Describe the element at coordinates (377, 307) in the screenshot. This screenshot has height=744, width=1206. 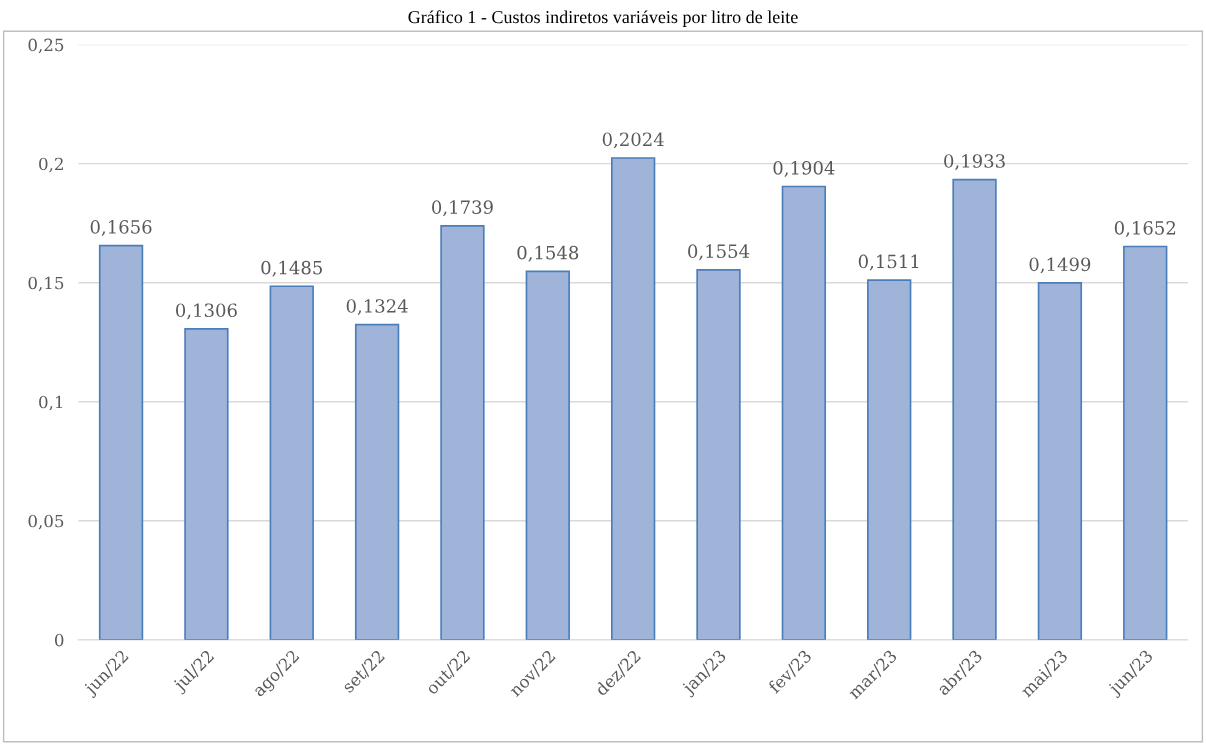
I see `data-label: 0,1324` at that location.